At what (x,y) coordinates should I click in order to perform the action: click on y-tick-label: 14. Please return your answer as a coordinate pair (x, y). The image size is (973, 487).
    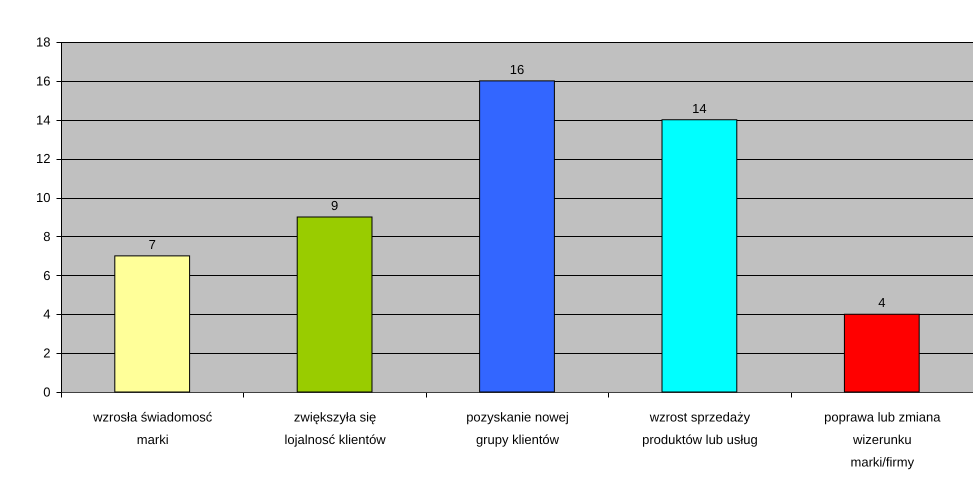
    Looking at the image, I should click on (43, 120).